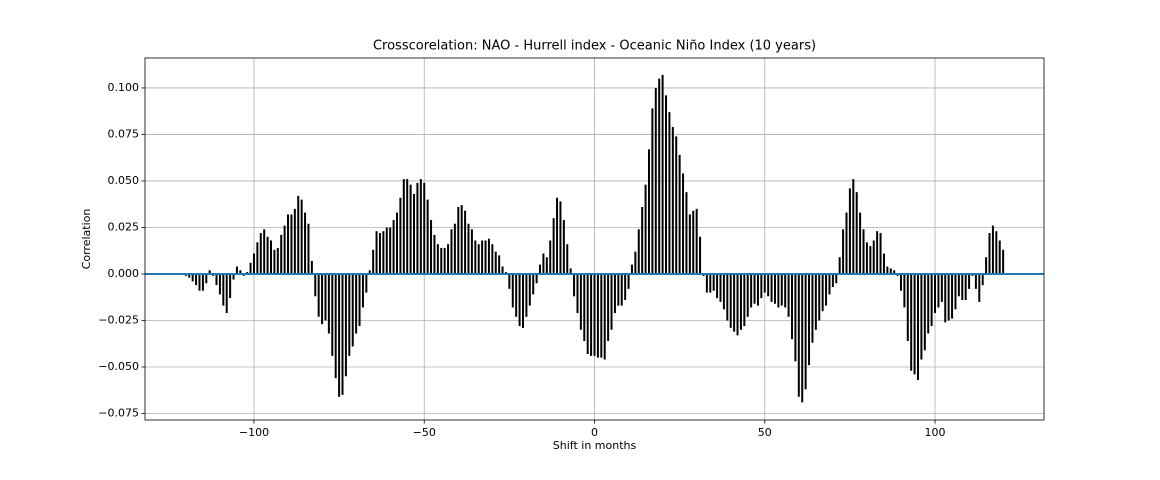 The height and width of the screenshot is (480, 1160). Describe the element at coordinates (118, 412) in the screenshot. I see `y-tick-label: −0.075` at that location.